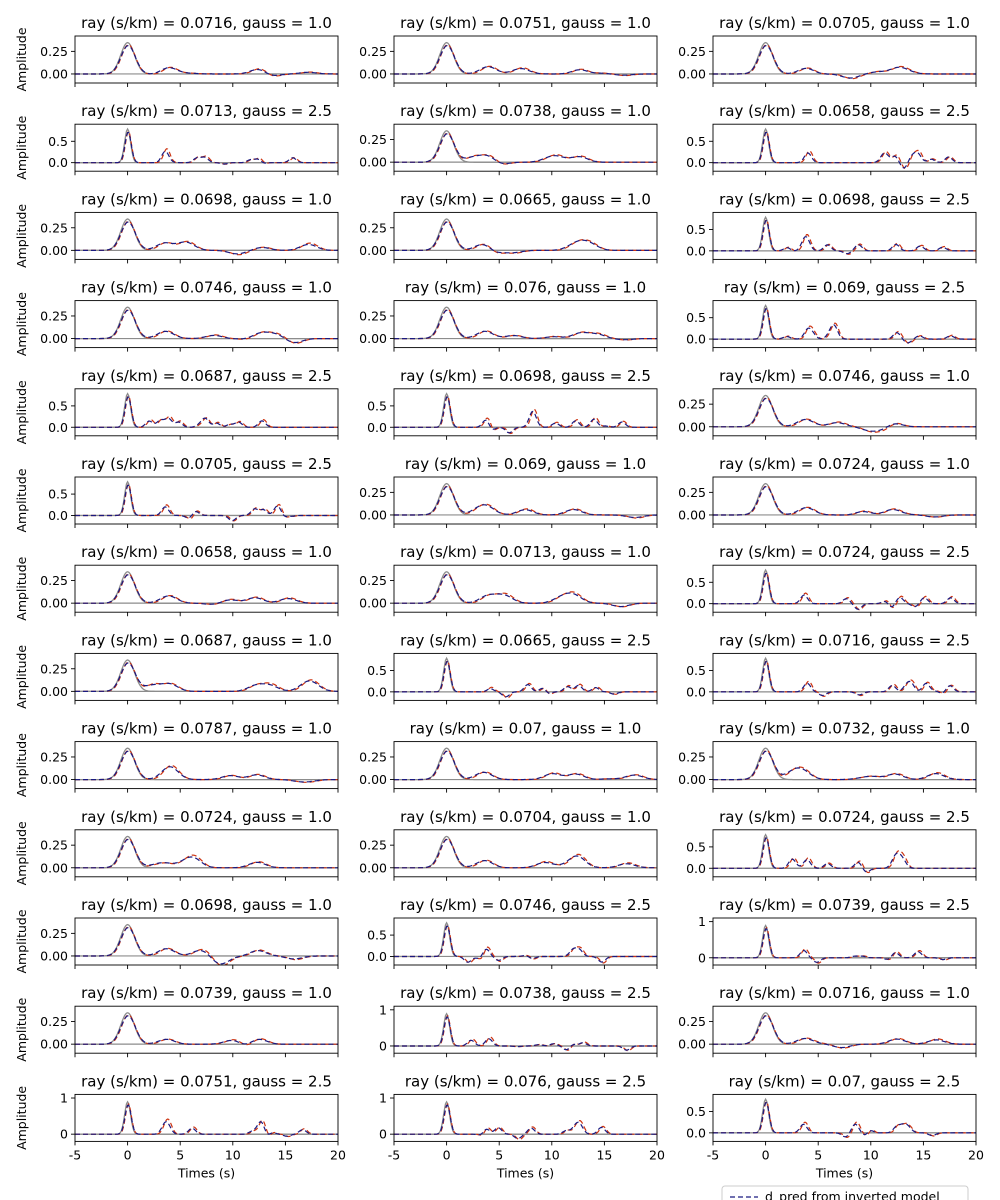  Describe the element at coordinates (845, 1081) in the screenshot. I see `subplot-title: ray (s/km) = 0.07, gauss = 2.5` at that location.